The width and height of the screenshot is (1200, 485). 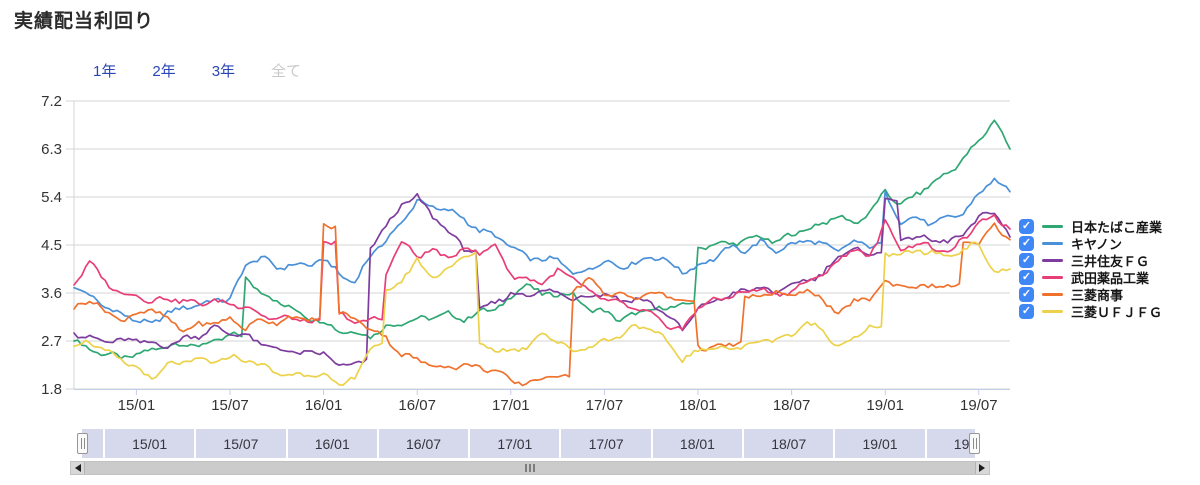 I want to click on legend-item: ✓ 日本たばこ産業, so click(x=1090, y=227).